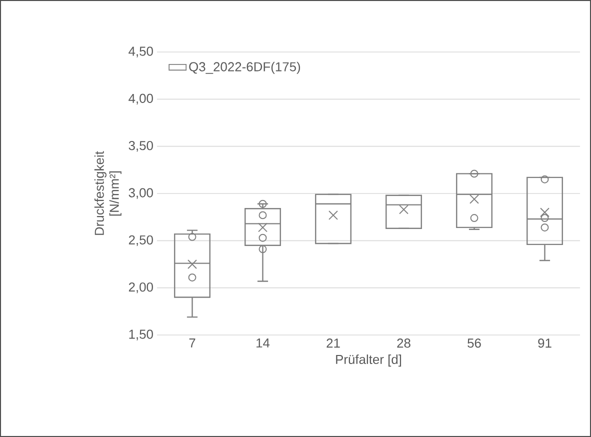 The height and width of the screenshot is (437, 591). What do you see at coordinates (140, 52) in the screenshot?
I see `y-tick-label: 4,50` at bounding box center [140, 52].